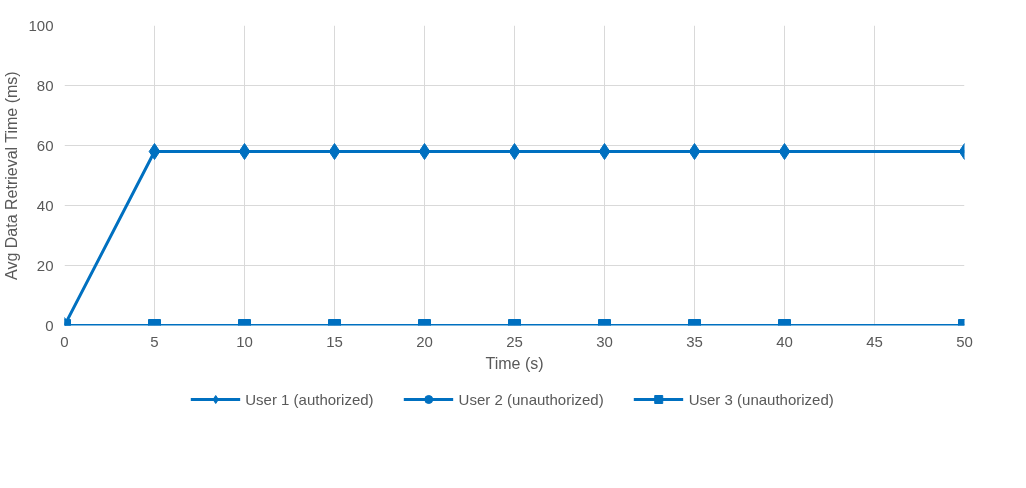 The image size is (1026, 488). Describe the element at coordinates (244, 341) in the screenshot. I see `x-tick-label: 10` at that location.